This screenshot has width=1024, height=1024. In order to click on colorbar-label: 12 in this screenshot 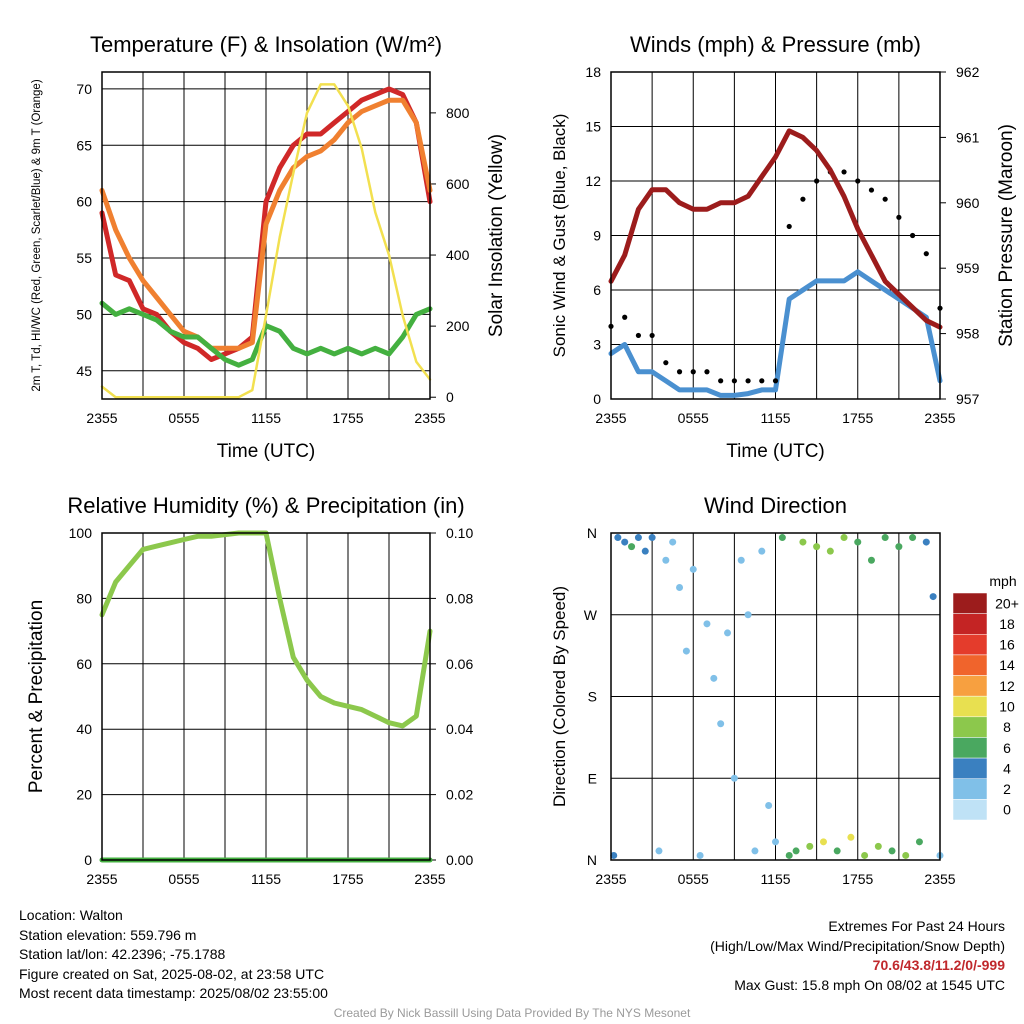, I will do `click(1007, 686)`.